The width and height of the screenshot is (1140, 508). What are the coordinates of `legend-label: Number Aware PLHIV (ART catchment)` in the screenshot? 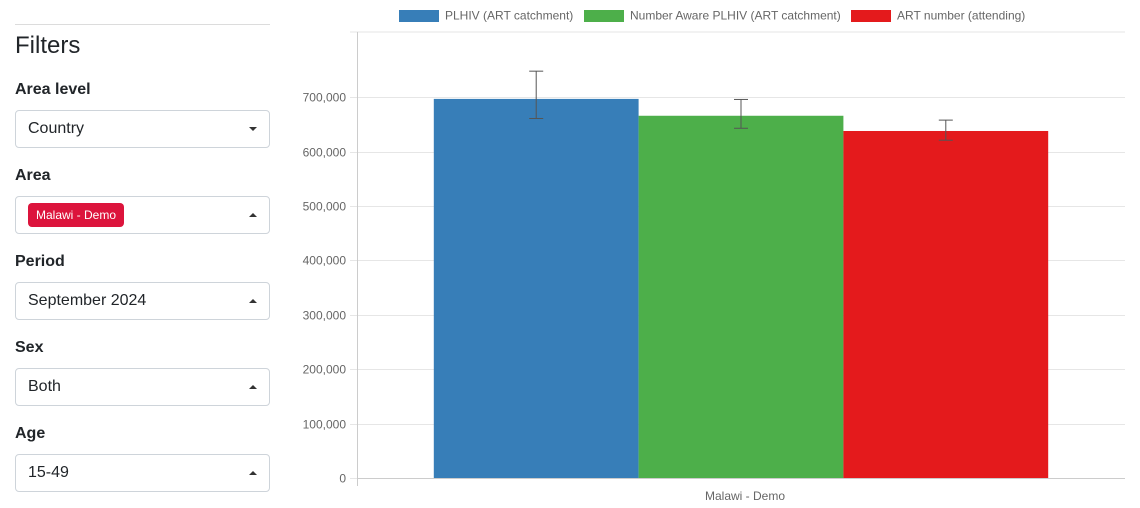 It's located at (735, 16).